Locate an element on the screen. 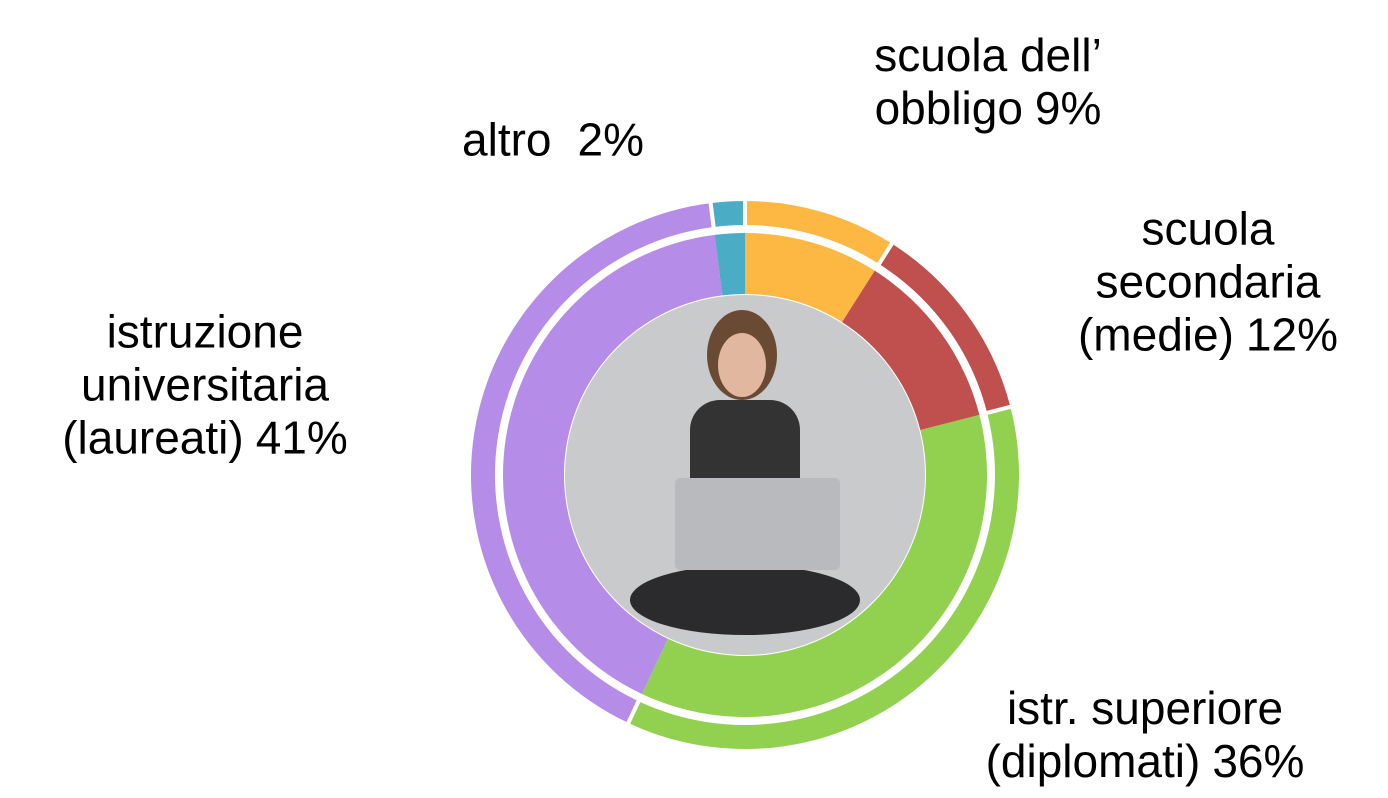 Image resolution: width=1388 pixels, height=798 pixels. category-label: altro is located at coordinates (507, 139).